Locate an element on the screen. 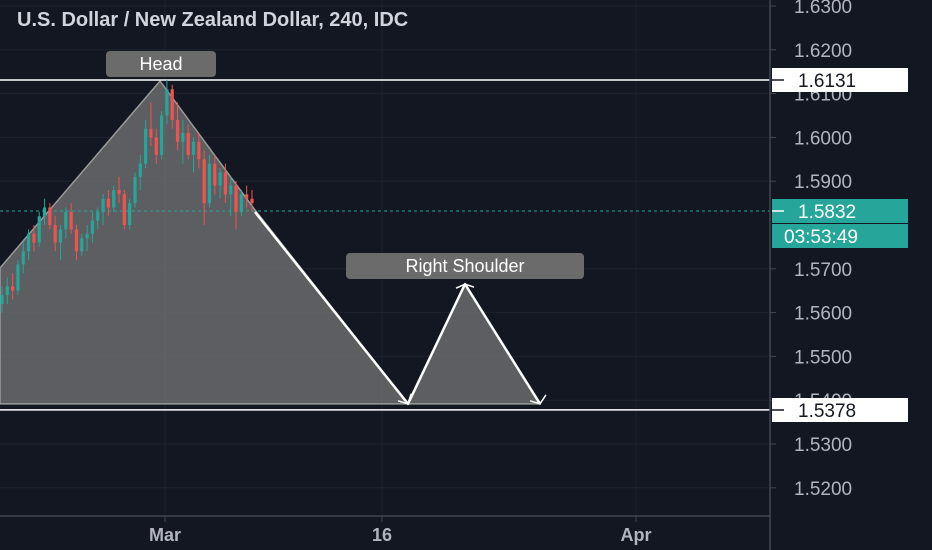  price-tick-label: 1.5500 is located at coordinates (823, 357).